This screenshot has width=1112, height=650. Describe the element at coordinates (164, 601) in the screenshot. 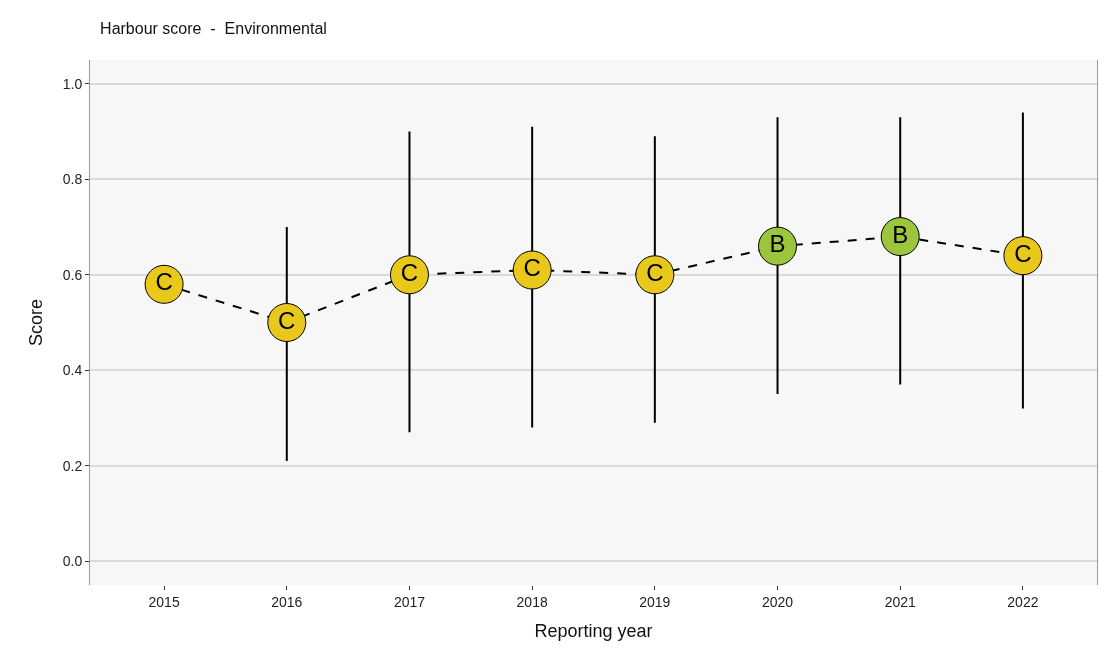

I see `x-tick-label: 2015` at that location.